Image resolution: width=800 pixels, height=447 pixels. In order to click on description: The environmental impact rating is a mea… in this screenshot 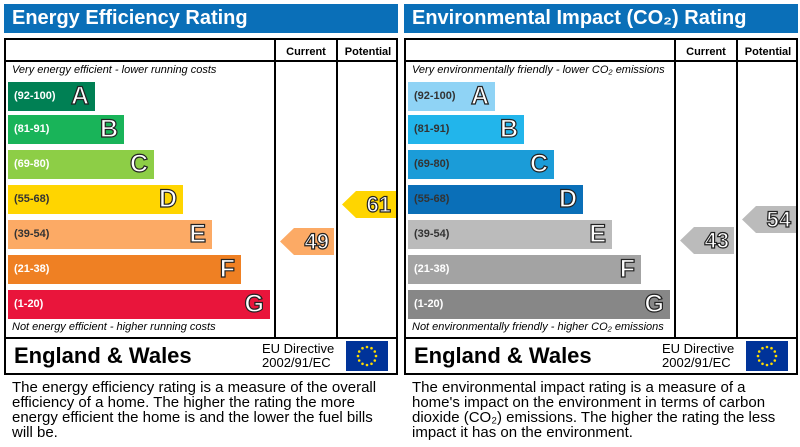, I will do `click(594, 410)`.